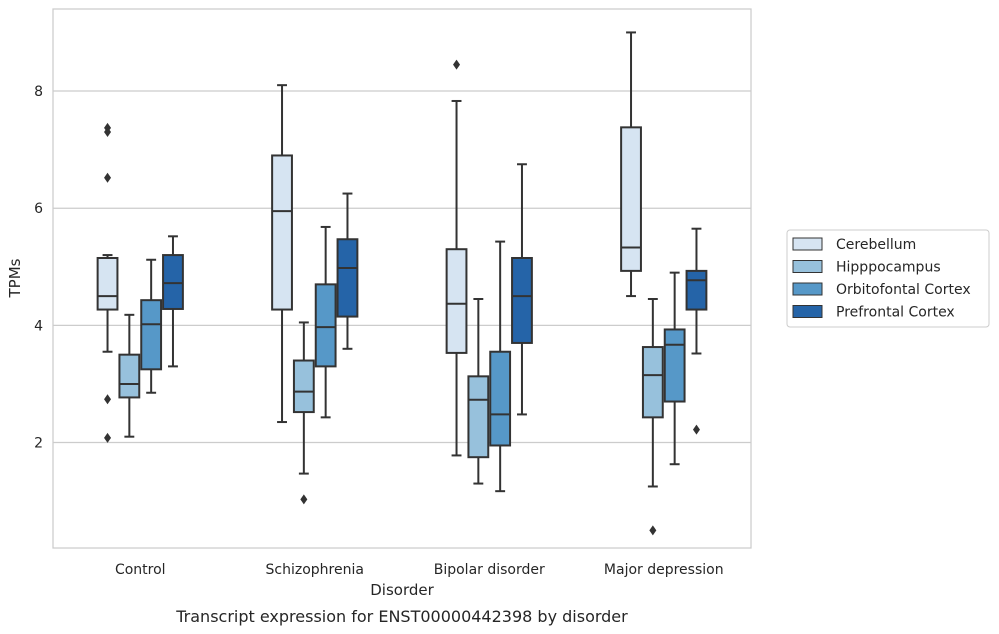 This screenshot has width=999, height=634. Describe the element at coordinates (876, 245) in the screenshot. I see `legend-item-label: Cerebellum` at that location.